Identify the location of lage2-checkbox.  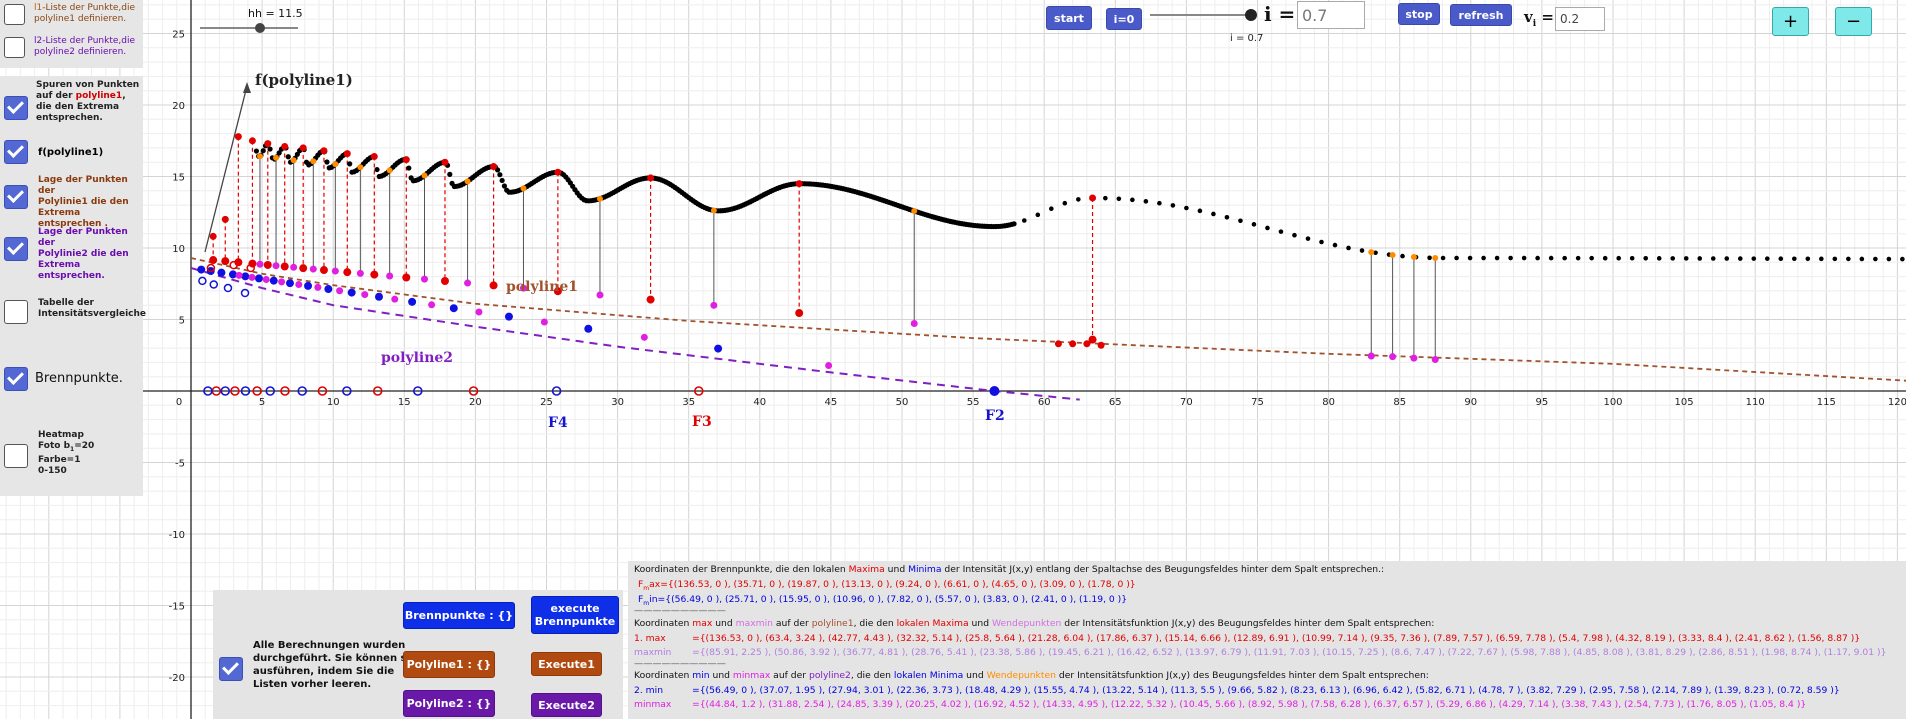
(16, 249).